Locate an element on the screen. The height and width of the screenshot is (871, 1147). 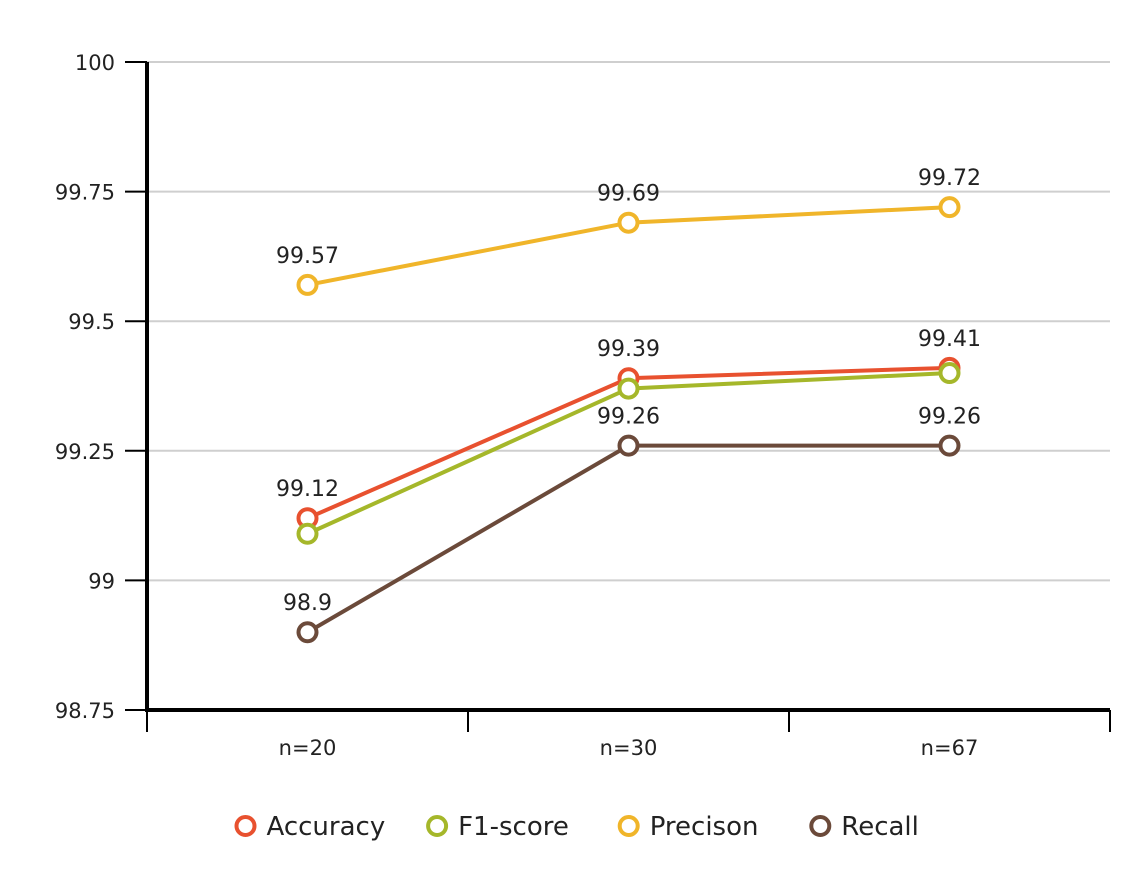
x-tick-label: n=20 is located at coordinates (308, 748).